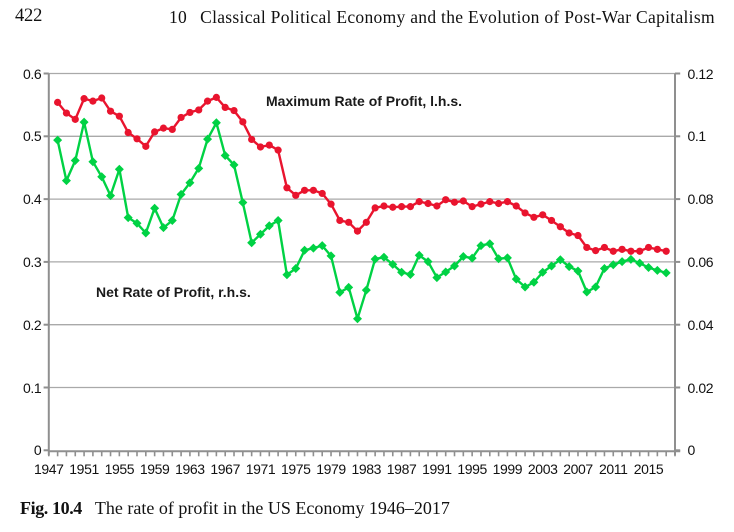  I want to click on y-axis-left-label: 0.6, so click(32, 73).